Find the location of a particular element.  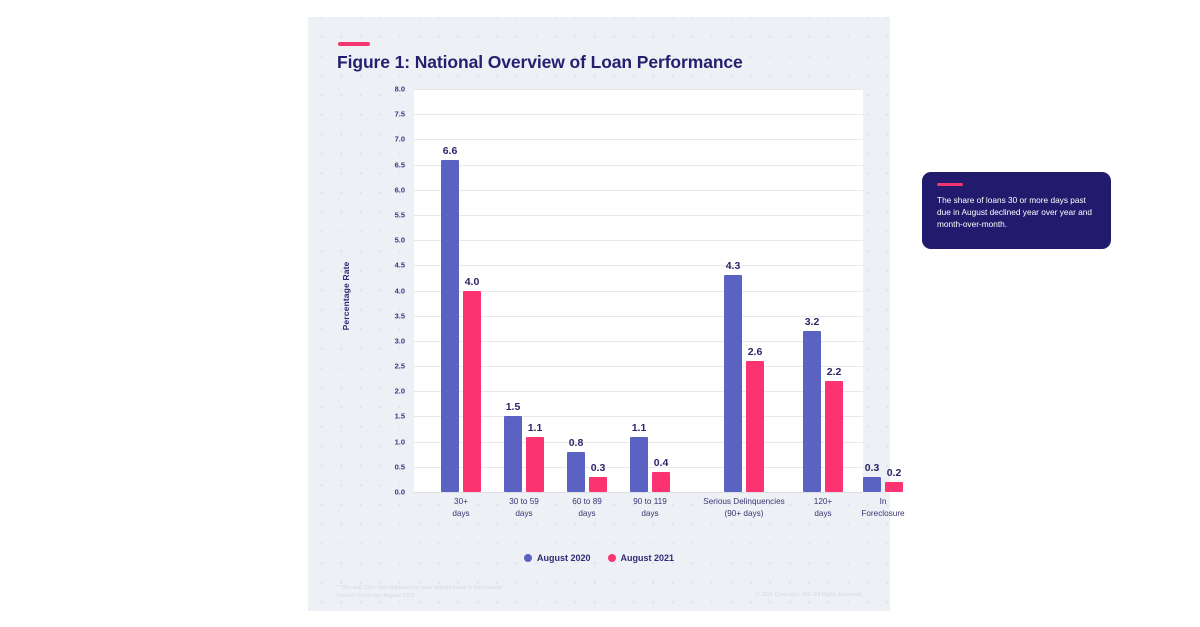

y-axis-tick: 1.0 is located at coordinates (399, 442).